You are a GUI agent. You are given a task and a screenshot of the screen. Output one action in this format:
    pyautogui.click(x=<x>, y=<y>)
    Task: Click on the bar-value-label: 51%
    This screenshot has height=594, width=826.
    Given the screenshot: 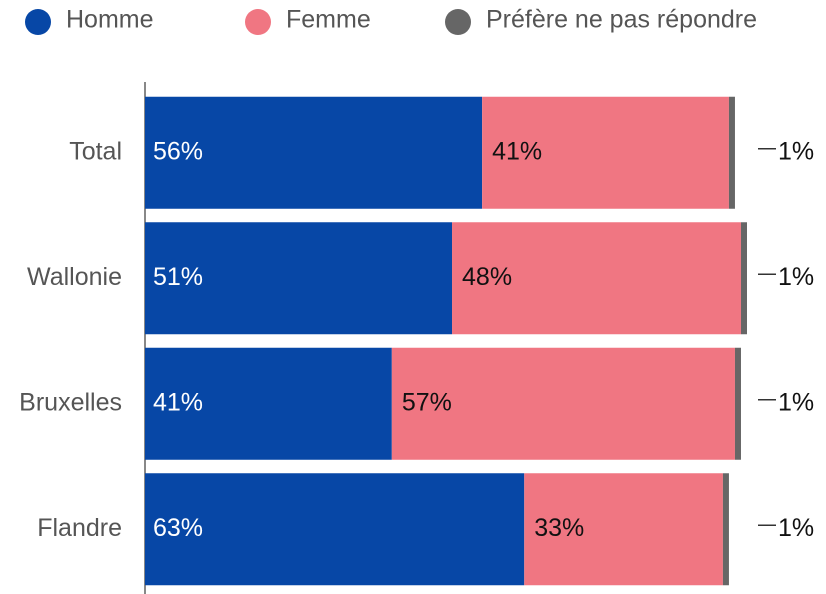 What is the action you would take?
    pyautogui.click(x=178, y=277)
    